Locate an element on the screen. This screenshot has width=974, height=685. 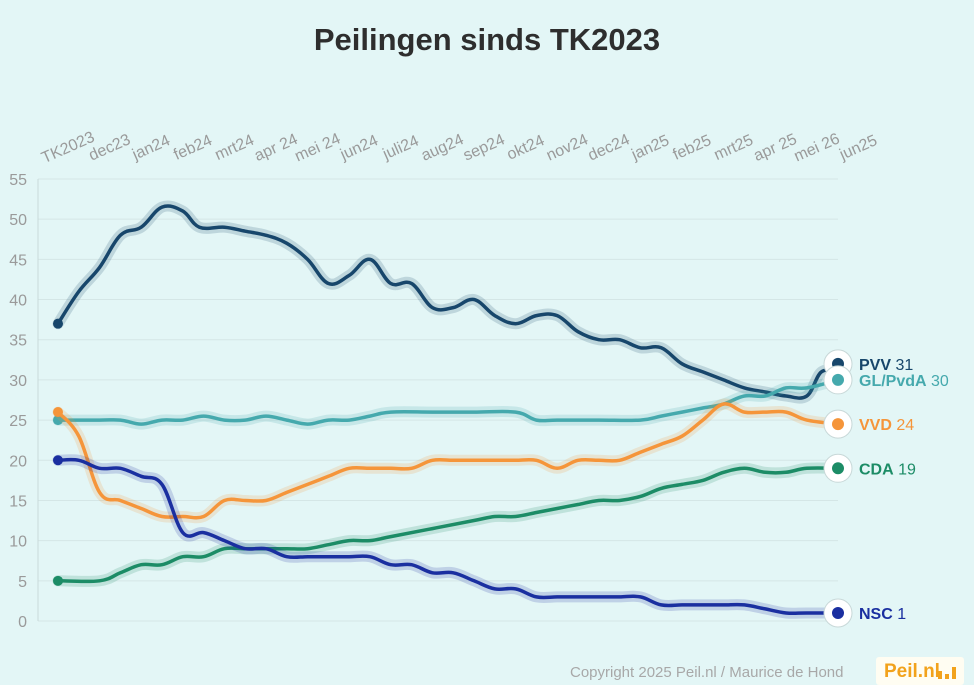
x-tick-label: nov24 is located at coordinates (567, 147).